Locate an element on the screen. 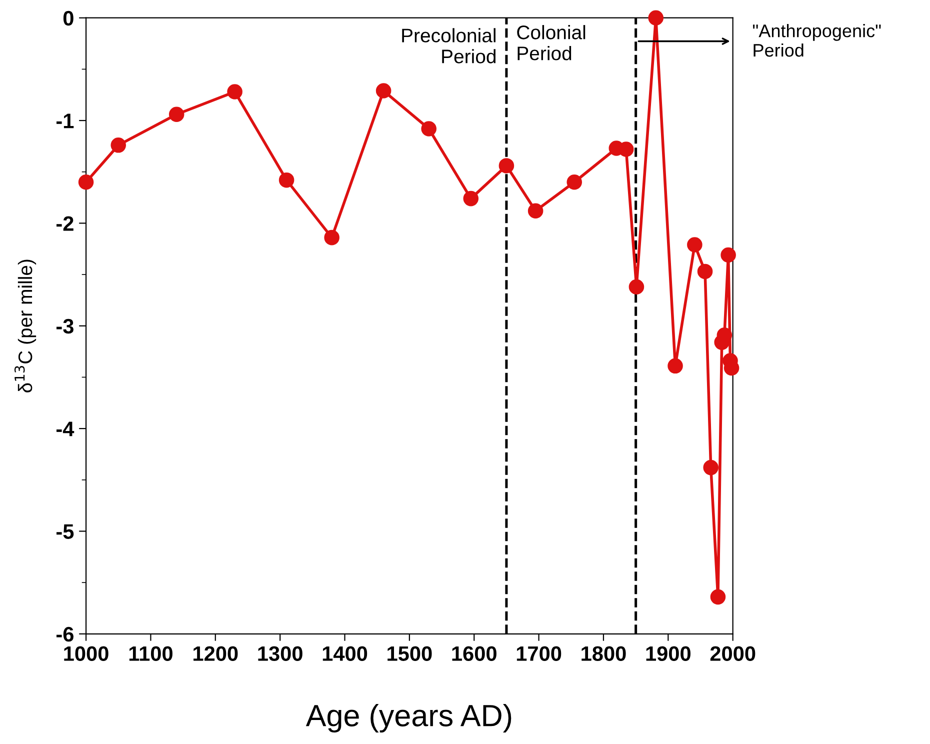 This screenshot has height=744, width=930. x-axis-title: Age (years AD) is located at coordinates (409, 718).